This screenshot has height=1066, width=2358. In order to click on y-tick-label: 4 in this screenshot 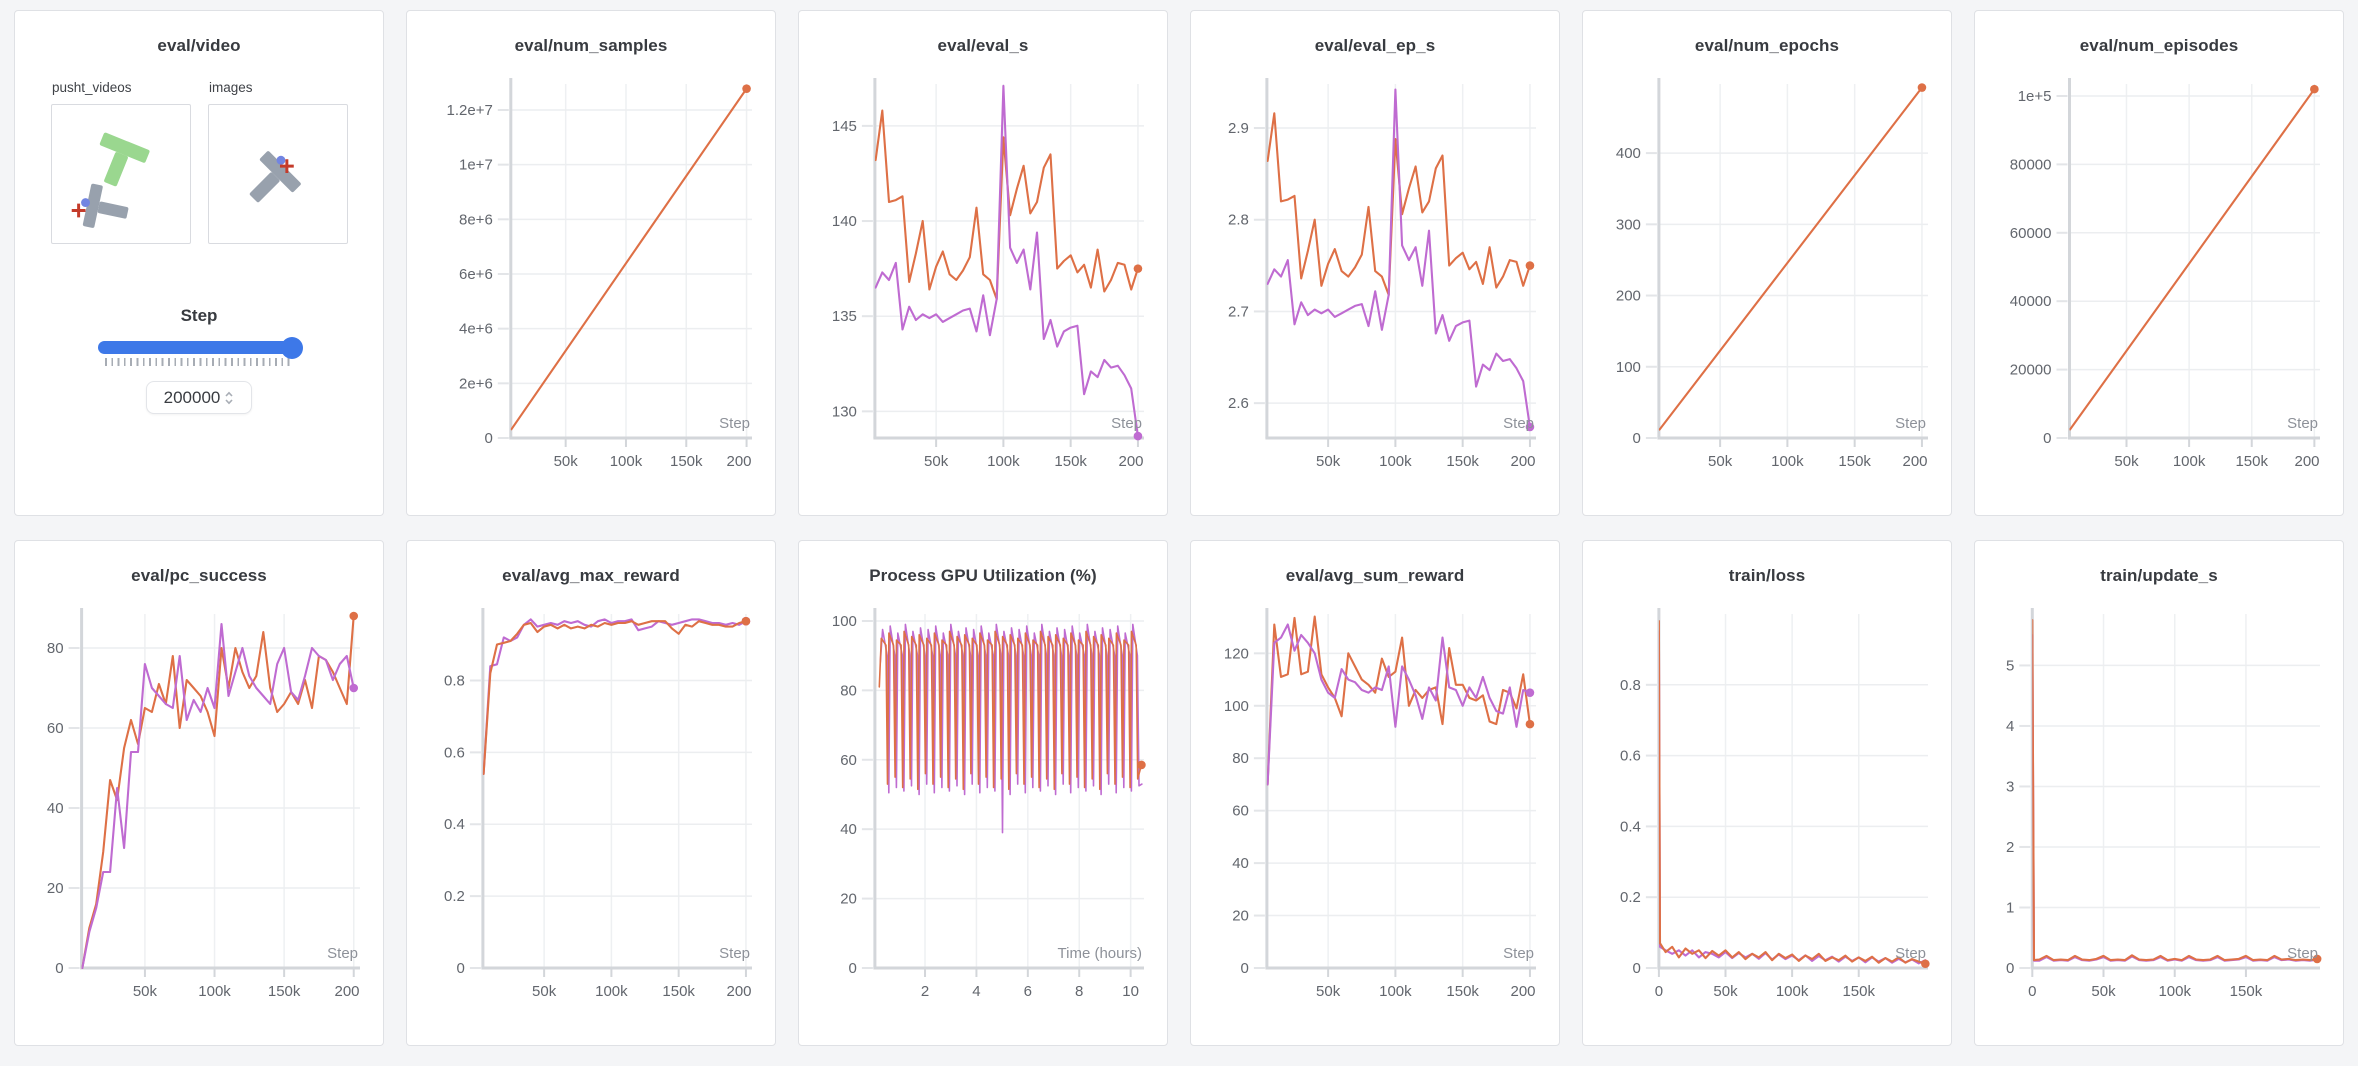, I will do `click(2010, 726)`.